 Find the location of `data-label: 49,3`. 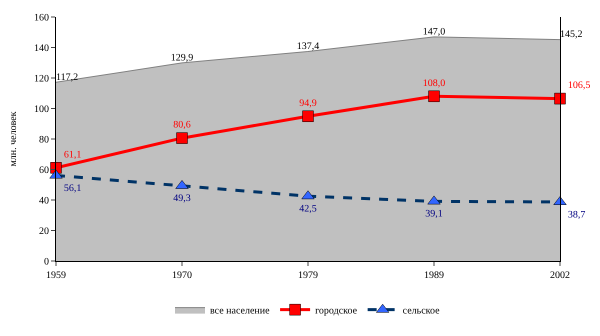

data-label: 49,3 is located at coordinates (182, 198).